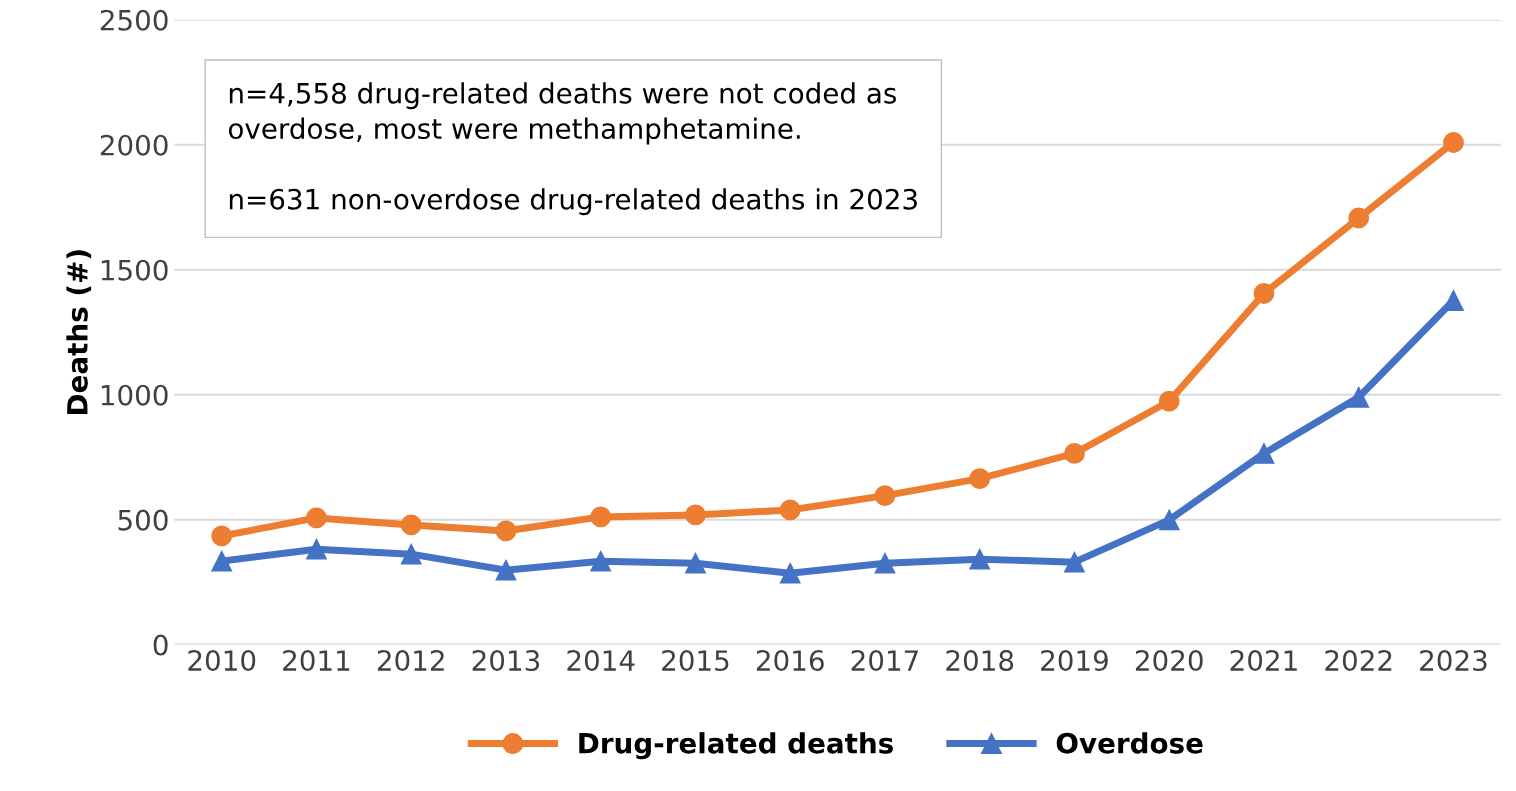 This screenshot has width=1516, height=791. What do you see at coordinates (134, 145) in the screenshot?
I see `y-tick-label: 2000` at bounding box center [134, 145].